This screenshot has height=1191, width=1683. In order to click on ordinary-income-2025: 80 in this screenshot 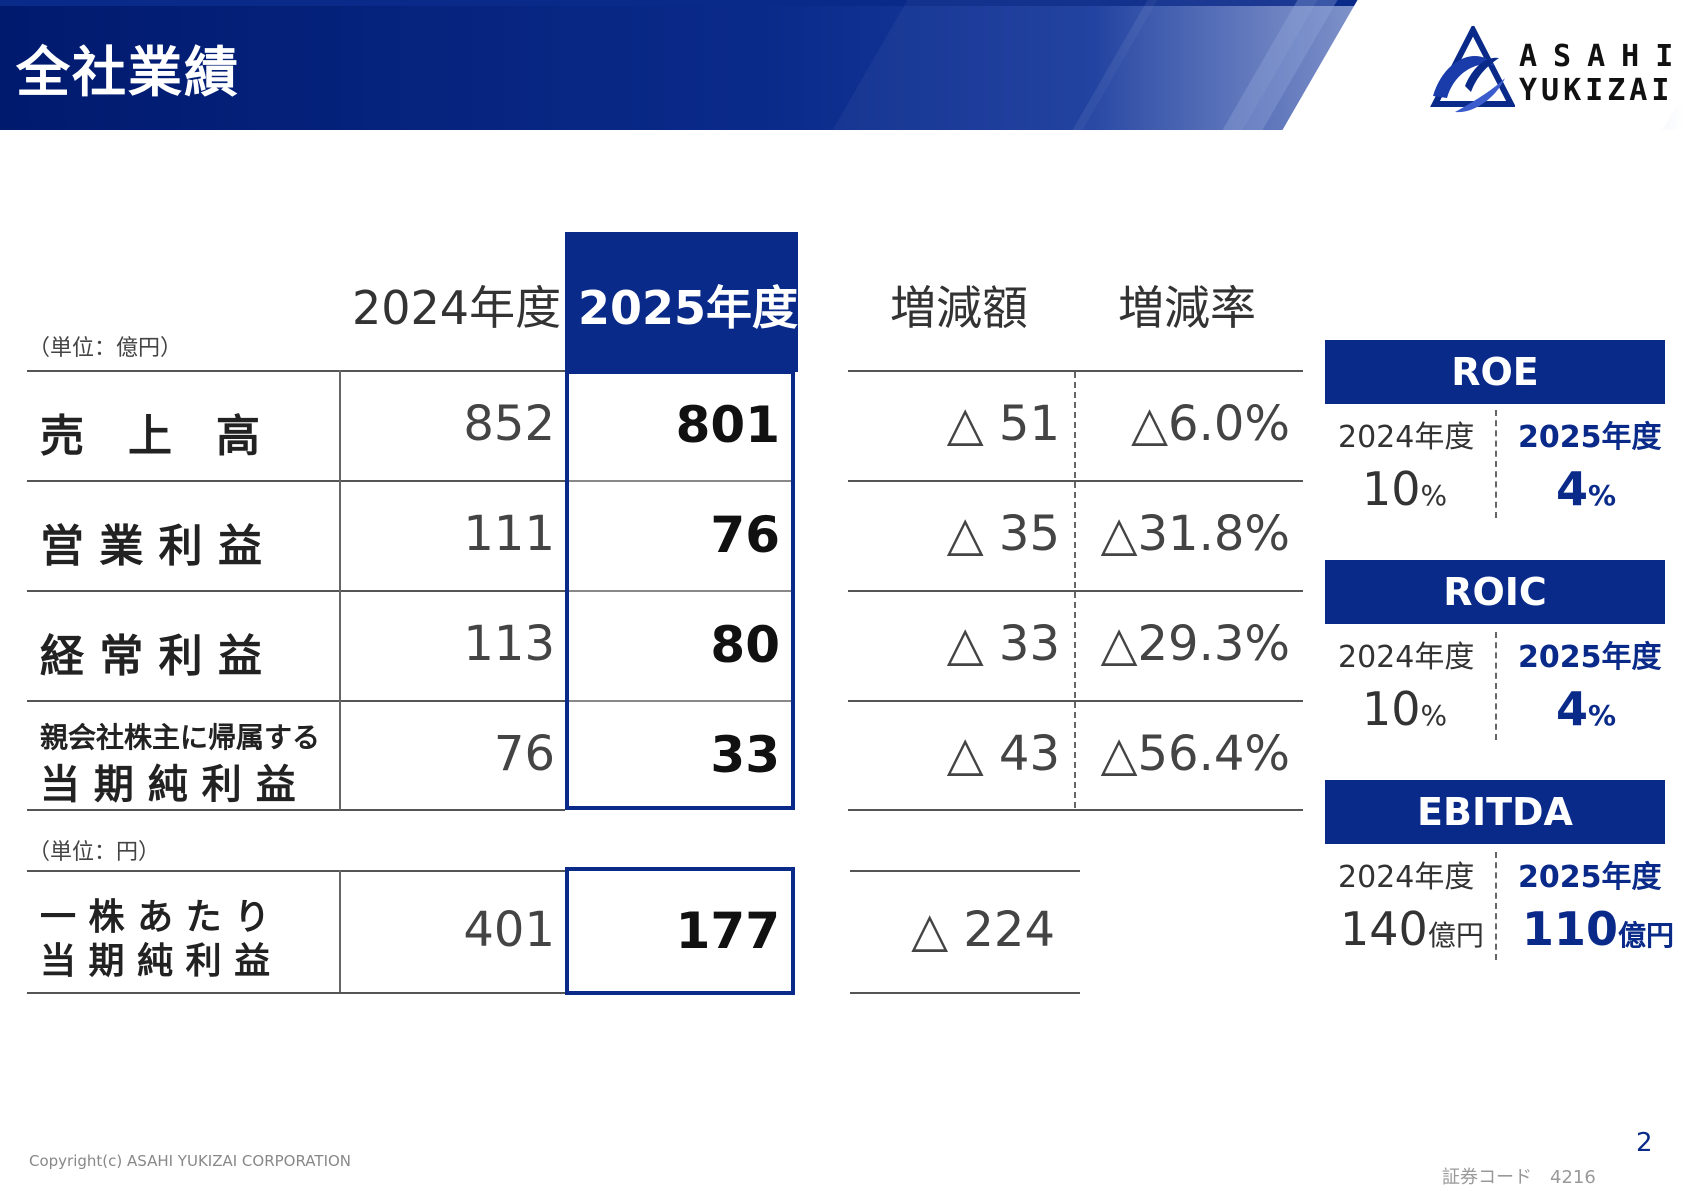, I will do `click(745, 645)`.